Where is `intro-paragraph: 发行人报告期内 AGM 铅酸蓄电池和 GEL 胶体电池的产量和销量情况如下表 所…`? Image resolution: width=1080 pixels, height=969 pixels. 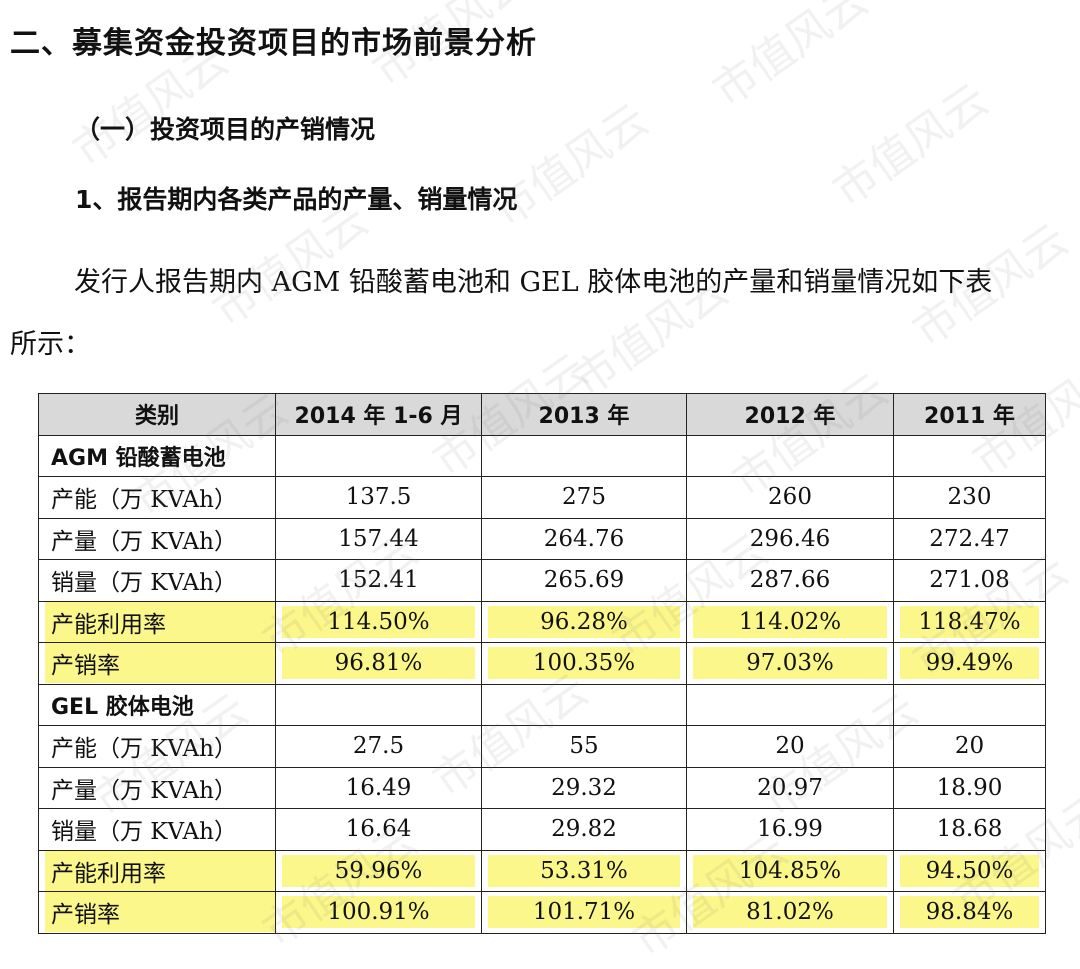
intro-paragraph: 发行人报告期内 AGM 铅酸蓄电池和 GEL 胶体电池的产量和销量情况如下表 所… is located at coordinates (542, 314).